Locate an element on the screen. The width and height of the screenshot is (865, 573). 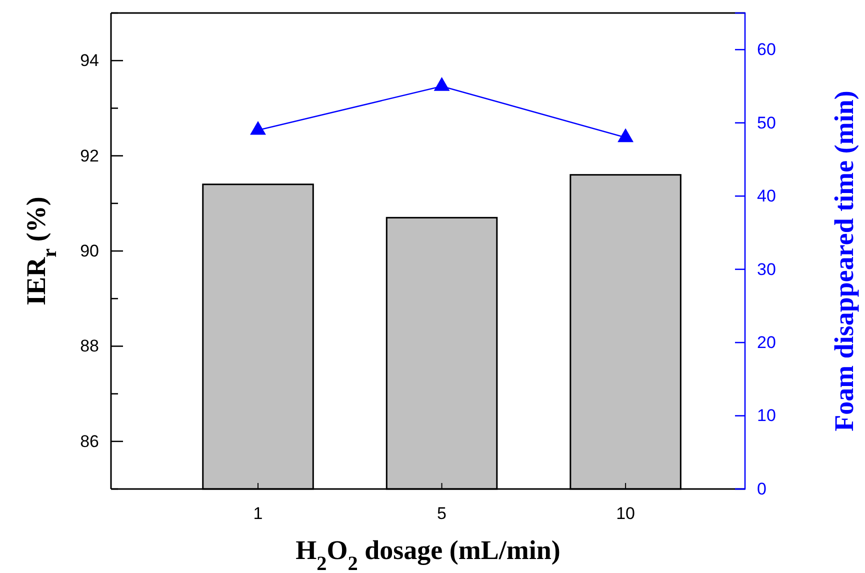
y2-tick-label: 60 is located at coordinates (766, 50).